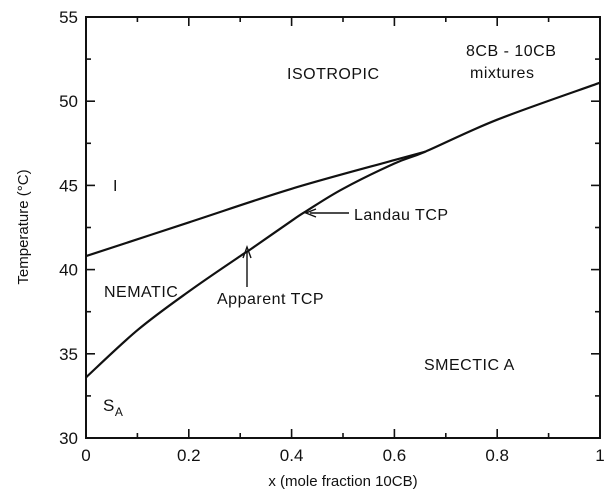  Describe the element at coordinates (68, 101) in the screenshot. I see `y-tick-label: 50` at that location.